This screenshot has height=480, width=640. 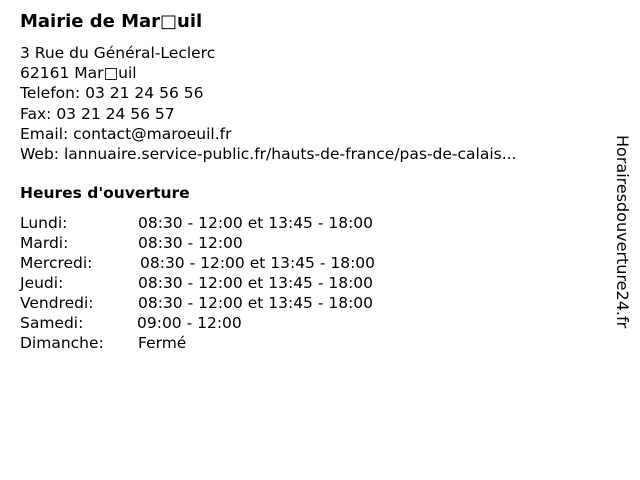 I want to click on hours-row-saturday: Samedi: 09:00 - 12:00, so click(x=131, y=323).